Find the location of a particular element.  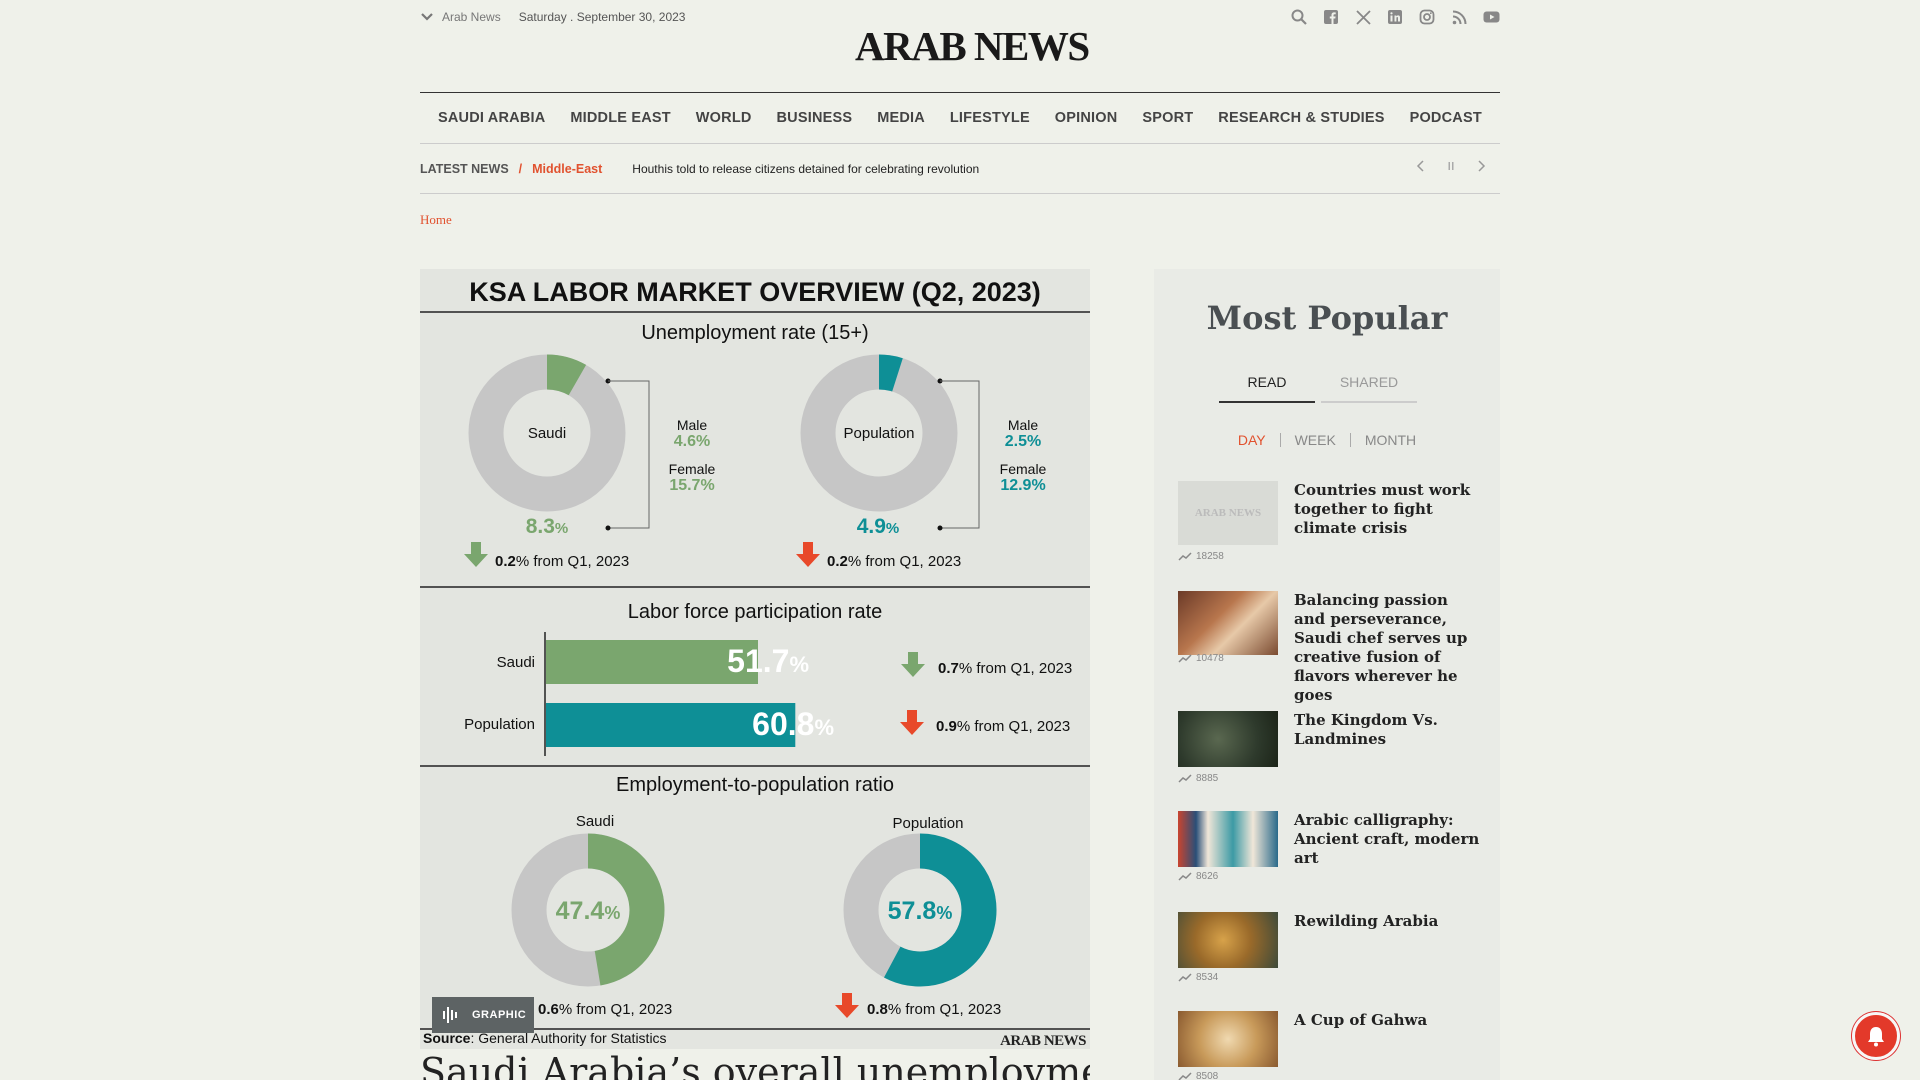

instagram-icon is located at coordinates (1427, 17).